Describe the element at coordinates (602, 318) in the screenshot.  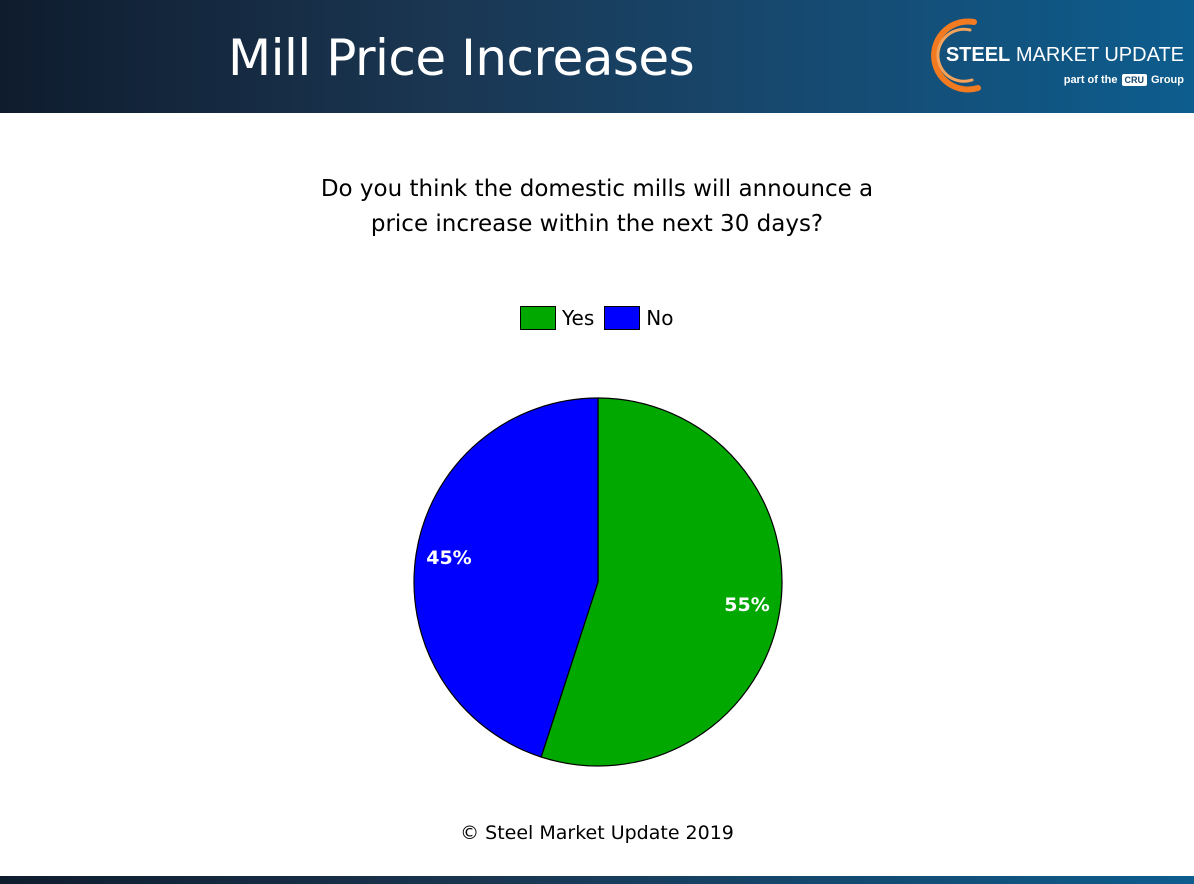
I see `chart-legend: Yes No` at that location.